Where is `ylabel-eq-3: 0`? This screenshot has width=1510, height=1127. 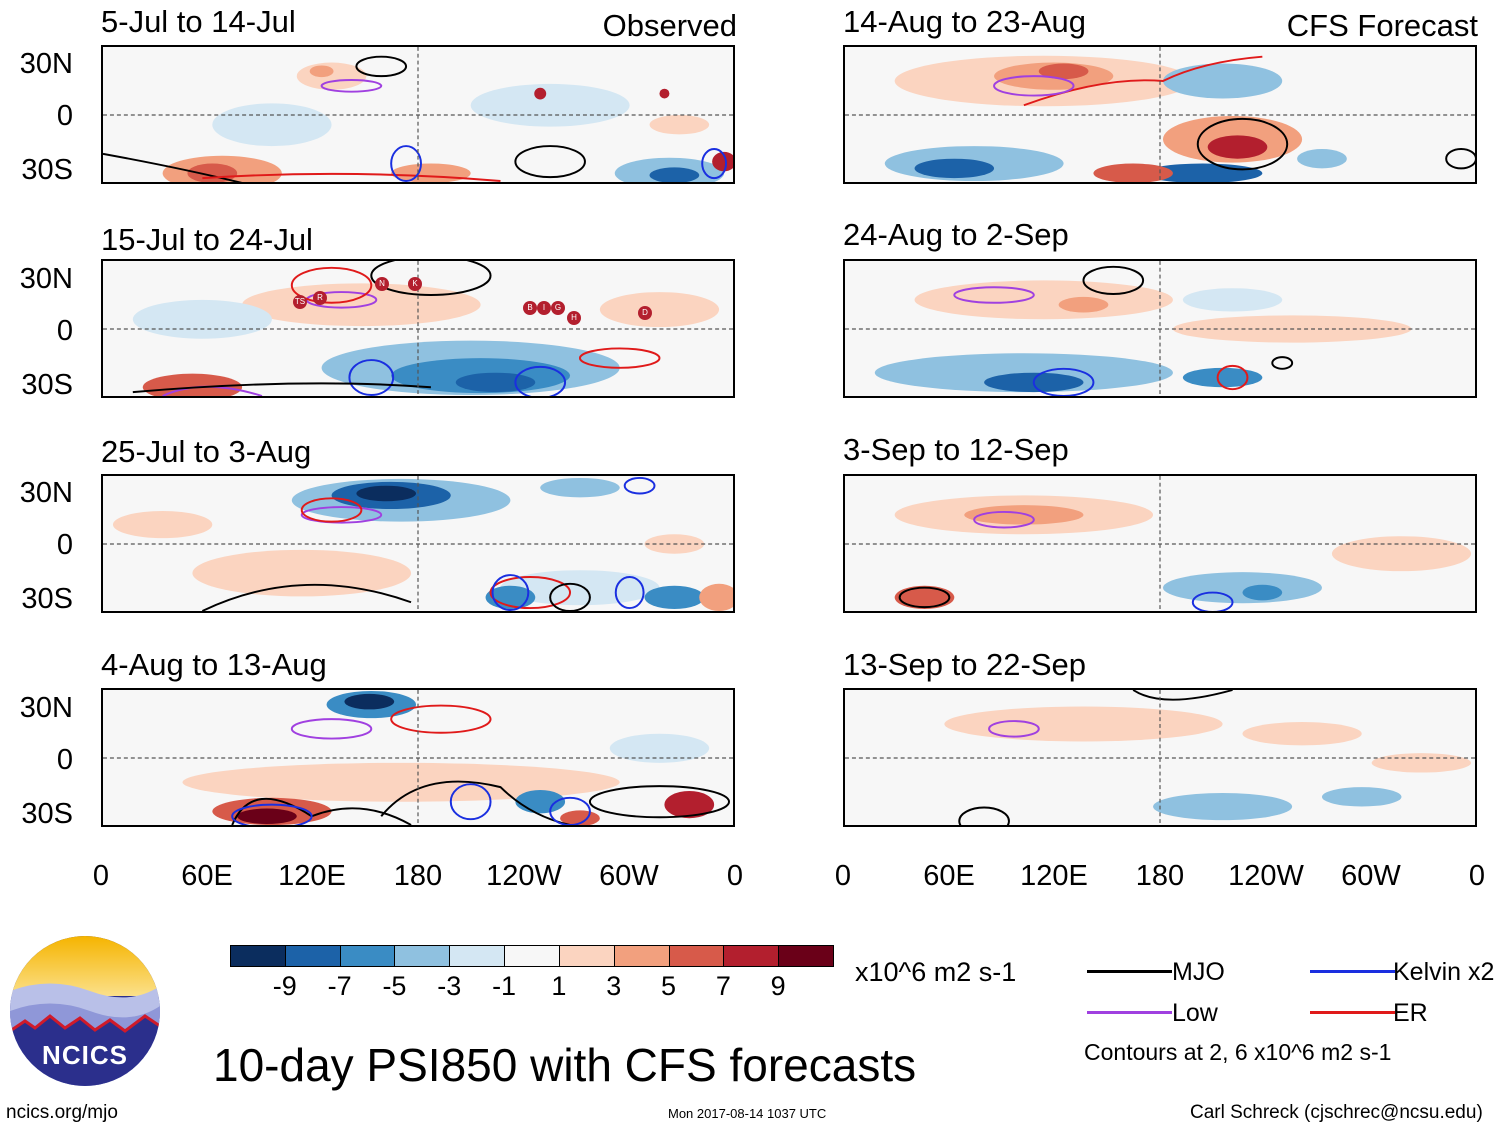 ylabel-eq-3: 0 is located at coordinates (64, 545).